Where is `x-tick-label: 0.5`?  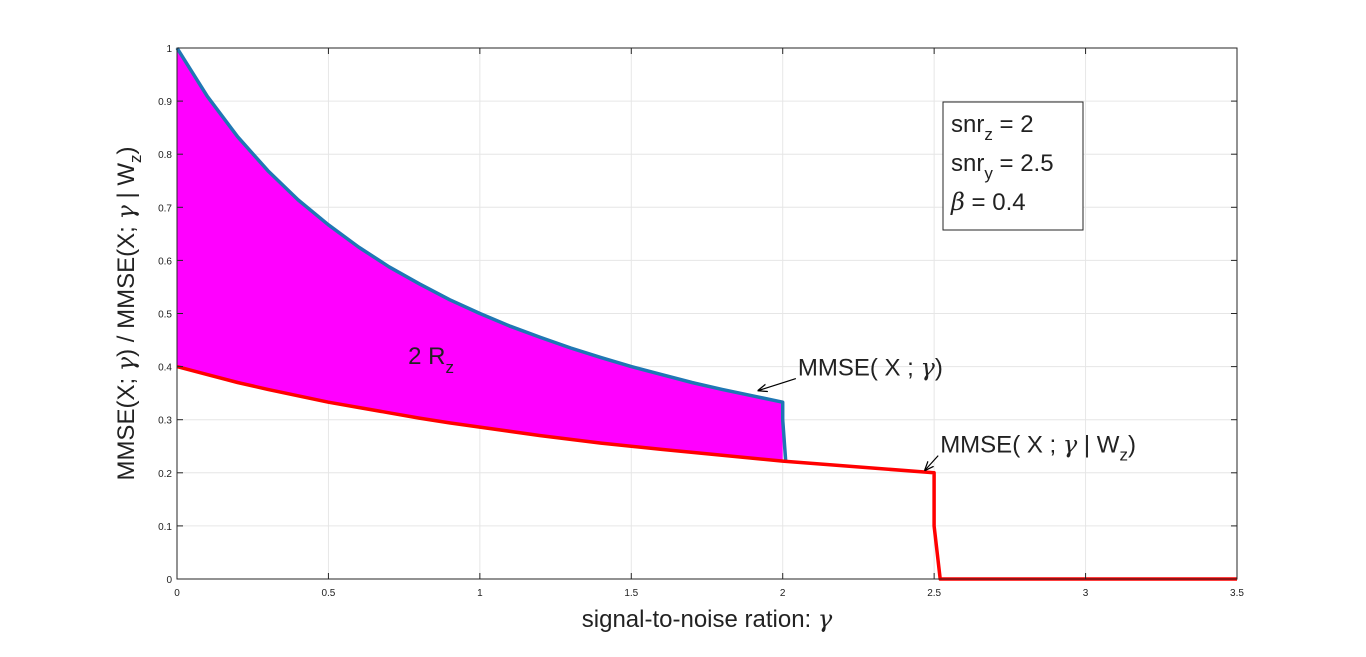 x-tick-label: 0.5 is located at coordinates (328, 593).